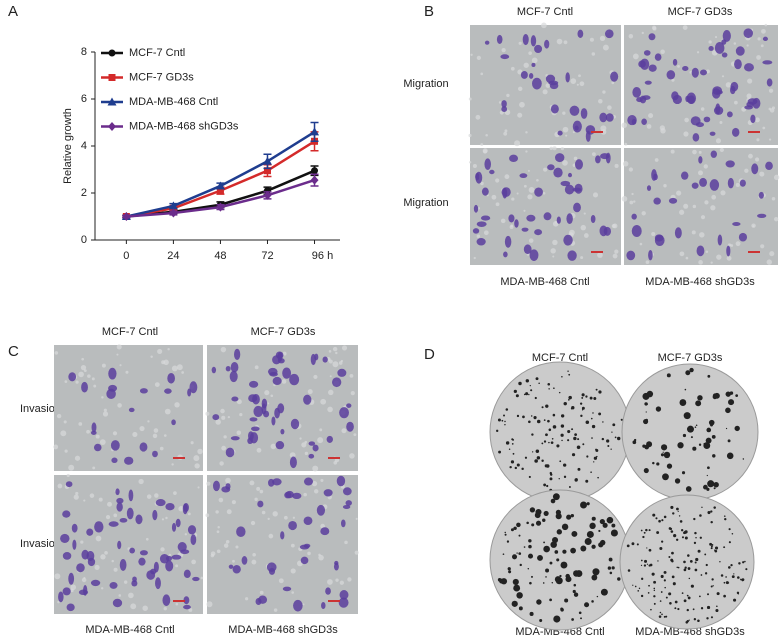 The height and width of the screenshot is (644, 780). Describe the element at coordinates (545, 206) in the screenshot. I see `micrograph` at that location.